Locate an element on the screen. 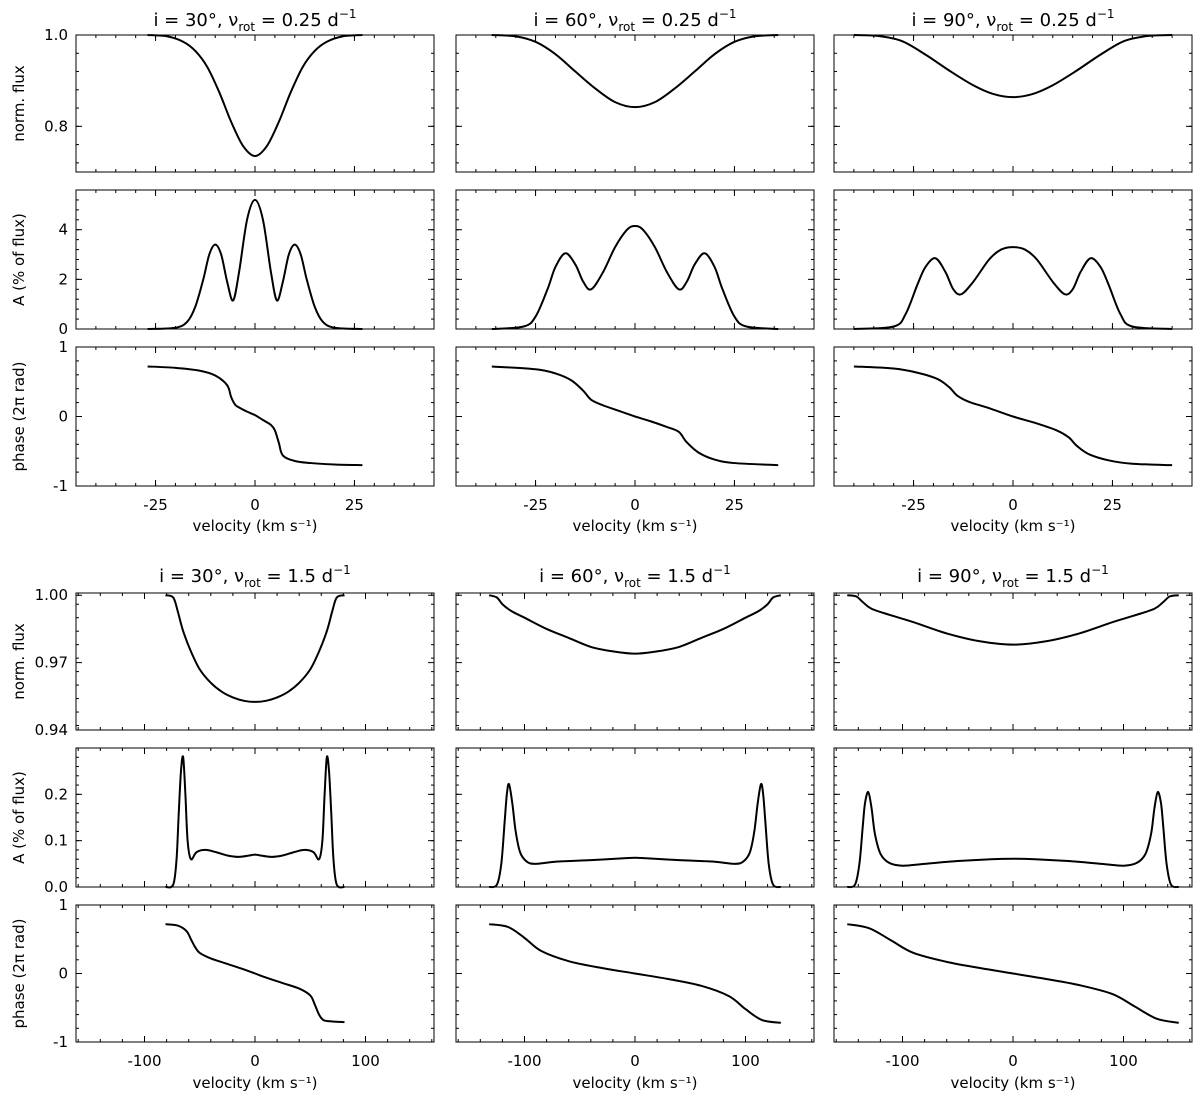 This screenshot has height=1098, width=1200. panel-title: i = 30°, νrot = 0.25 d−1 is located at coordinates (254, 20).